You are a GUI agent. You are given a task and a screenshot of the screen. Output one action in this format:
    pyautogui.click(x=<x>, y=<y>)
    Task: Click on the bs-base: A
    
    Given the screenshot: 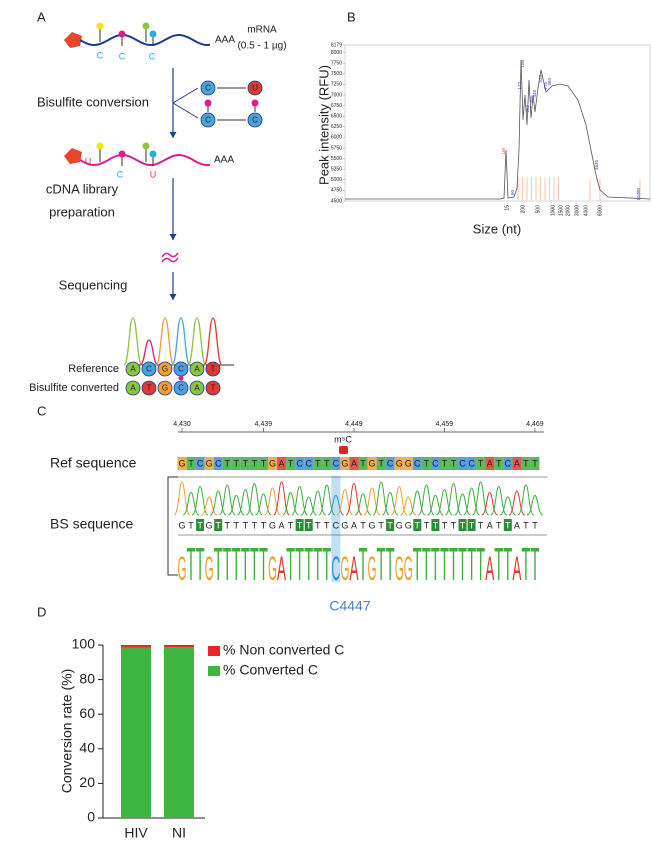 What is the action you would take?
    pyautogui.click(x=490, y=525)
    